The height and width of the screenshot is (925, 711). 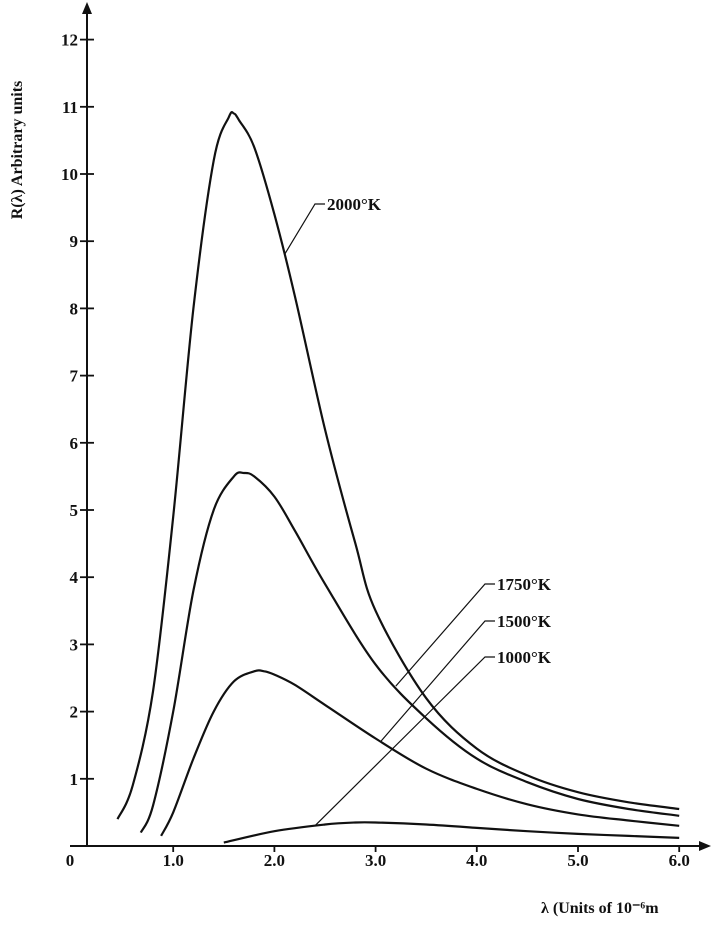 I want to click on series-label-2000k: 2000°K, so click(x=354, y=204).